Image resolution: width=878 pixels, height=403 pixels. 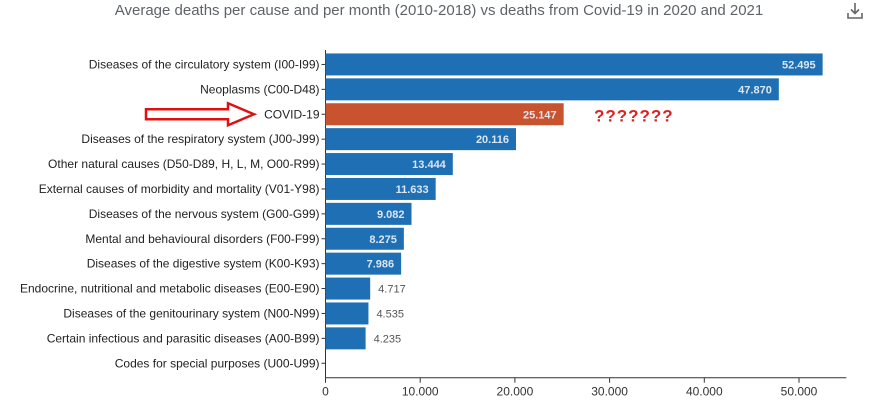 I want to click on category-label: COVID-19, so click(x=292, y=114).